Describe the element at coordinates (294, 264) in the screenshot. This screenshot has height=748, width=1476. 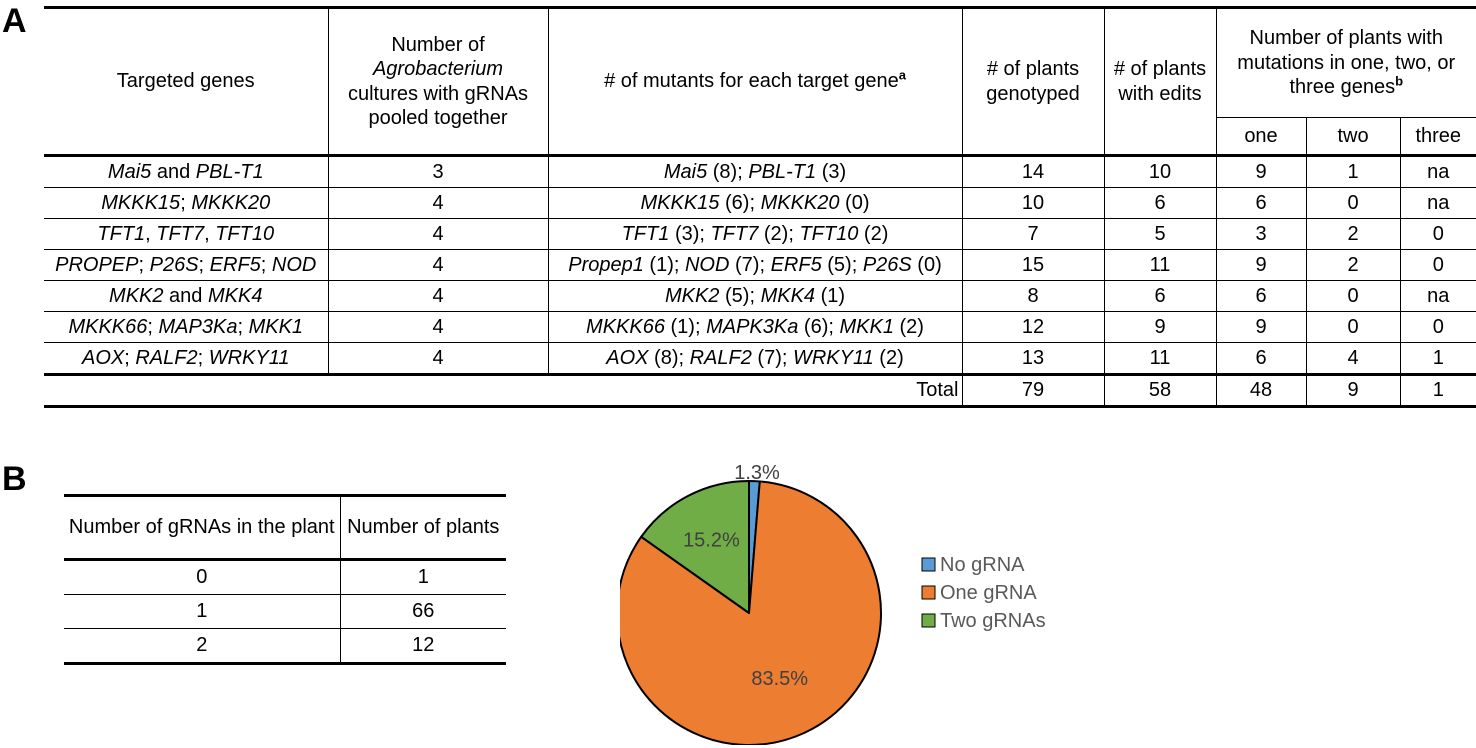
I see `gene-name: NOD` at that location.